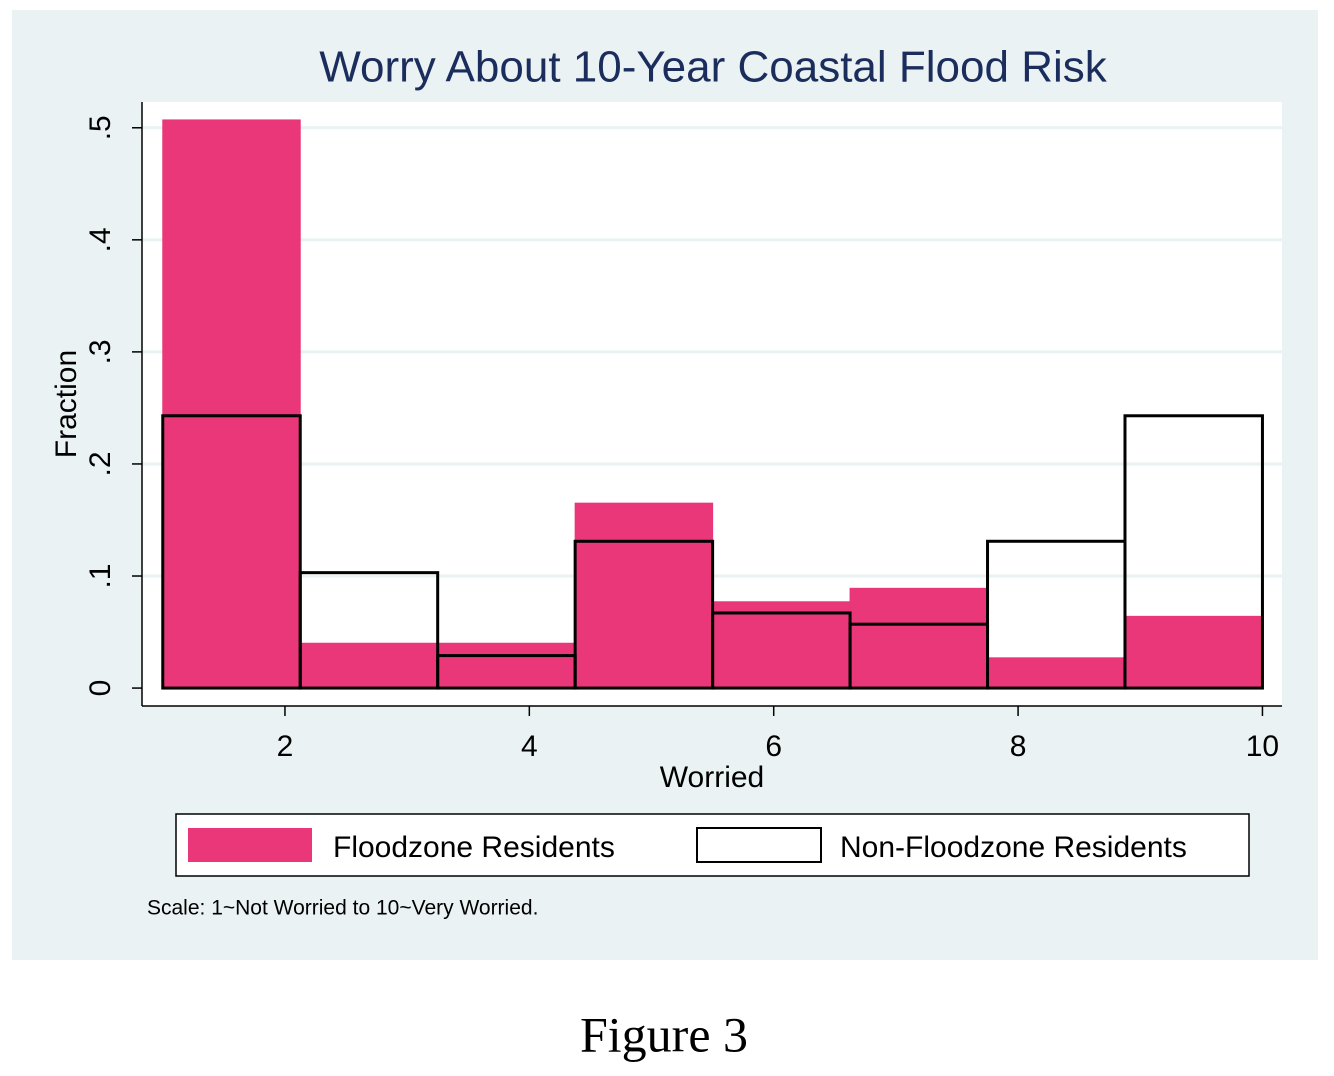  I want to click on y-tick-label: .1, so click(100, 575).